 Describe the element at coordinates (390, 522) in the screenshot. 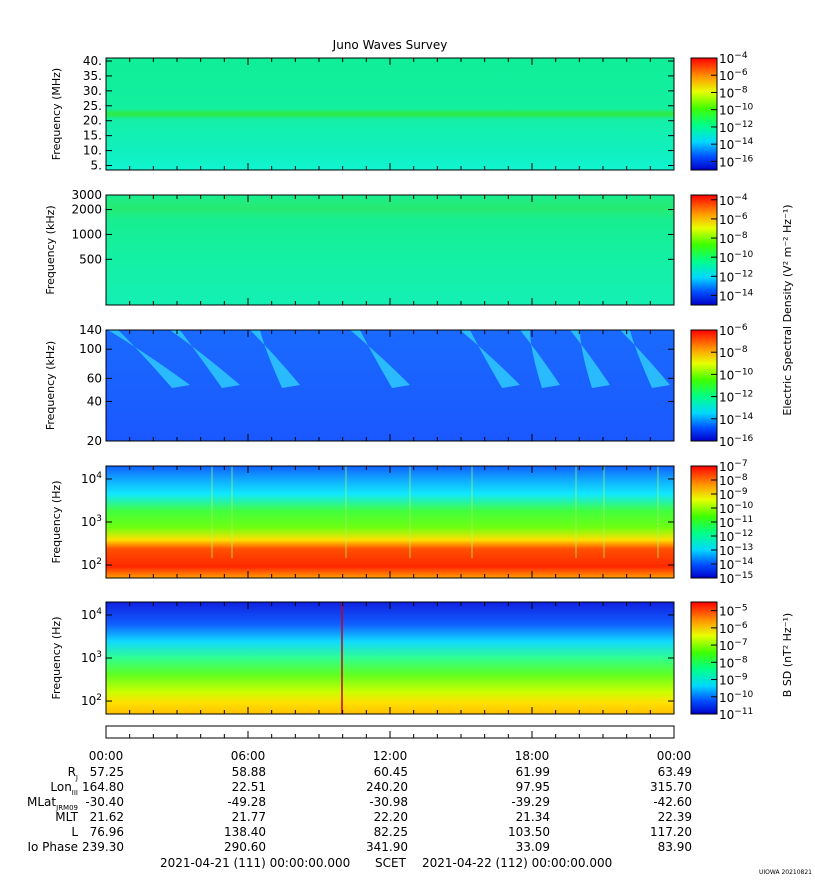

I see `panel-4-heatmap` at that location.